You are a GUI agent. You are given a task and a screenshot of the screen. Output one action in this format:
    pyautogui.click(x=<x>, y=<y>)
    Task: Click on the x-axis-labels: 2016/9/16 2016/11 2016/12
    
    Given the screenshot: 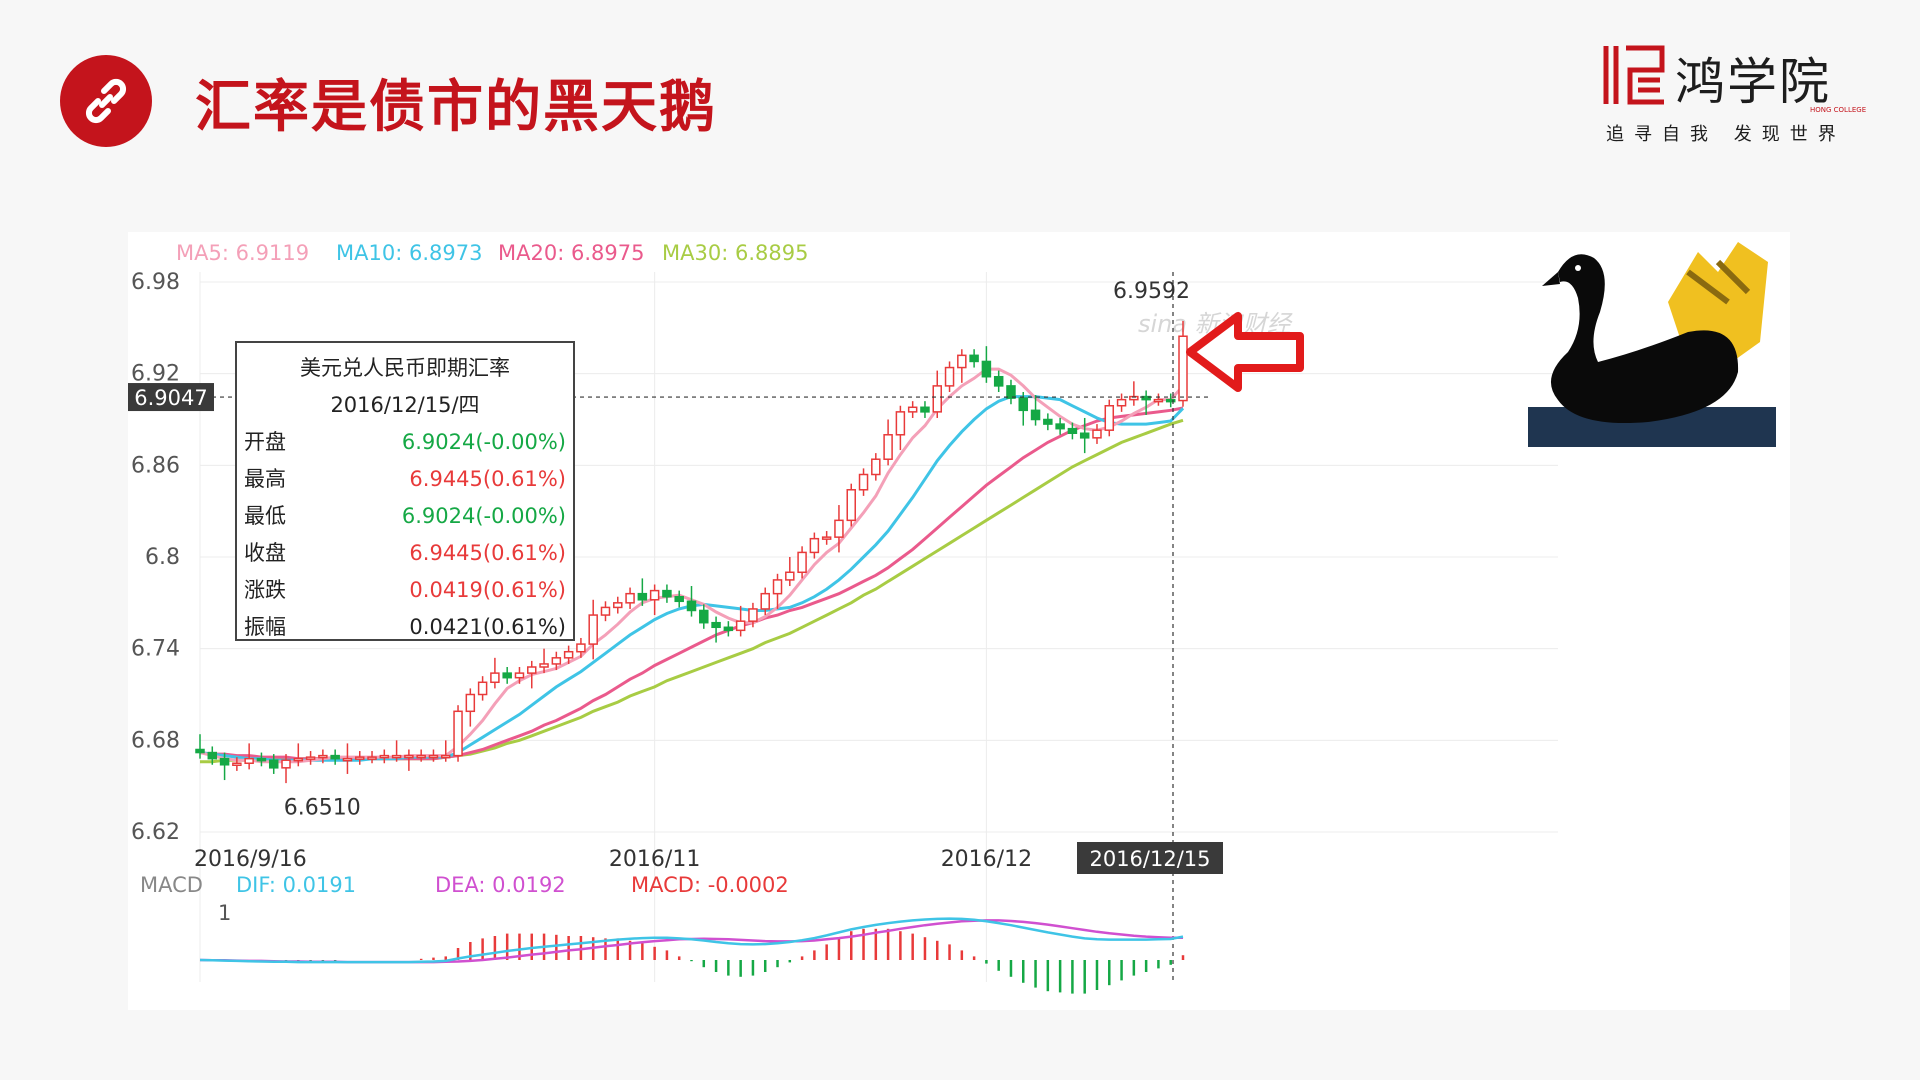 What is the action you would take?
    pyautogui.click(x=613, y=859)
    